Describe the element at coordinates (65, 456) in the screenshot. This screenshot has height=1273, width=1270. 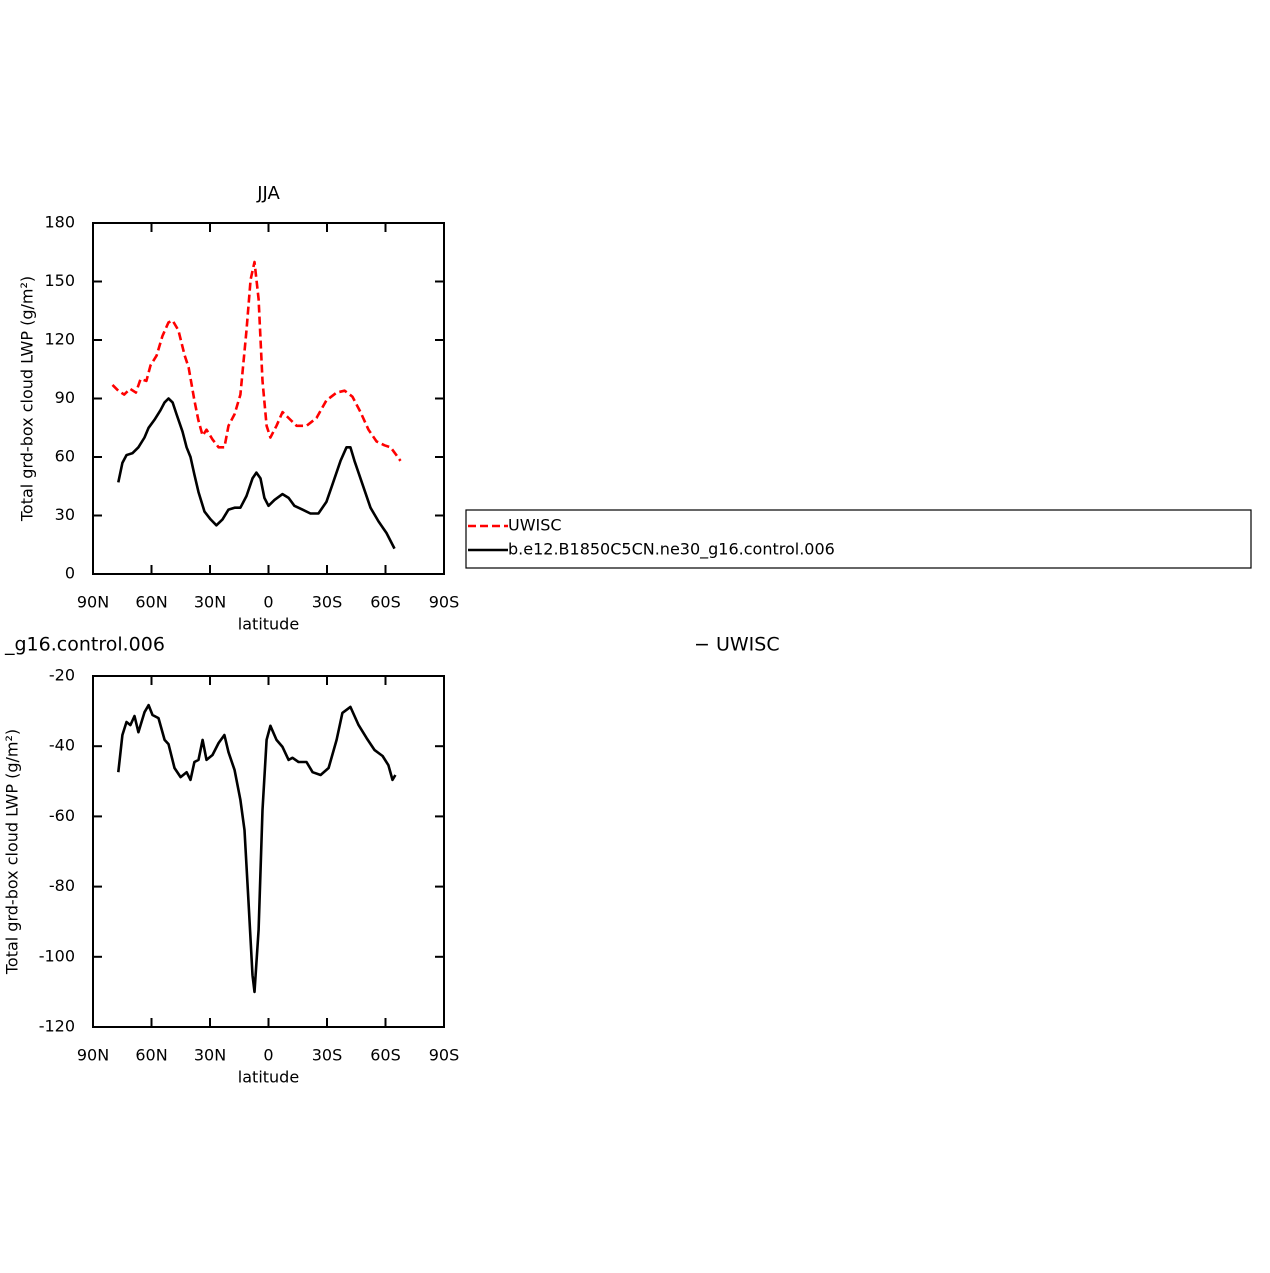
I see `y-tick-label: 60` at that location.